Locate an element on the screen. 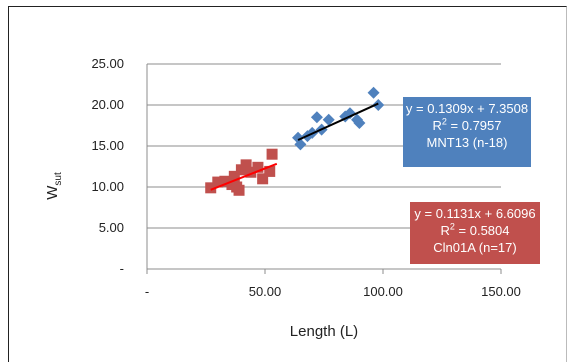  x-axis-title: Length (L) is located at coordinates (324, 331).